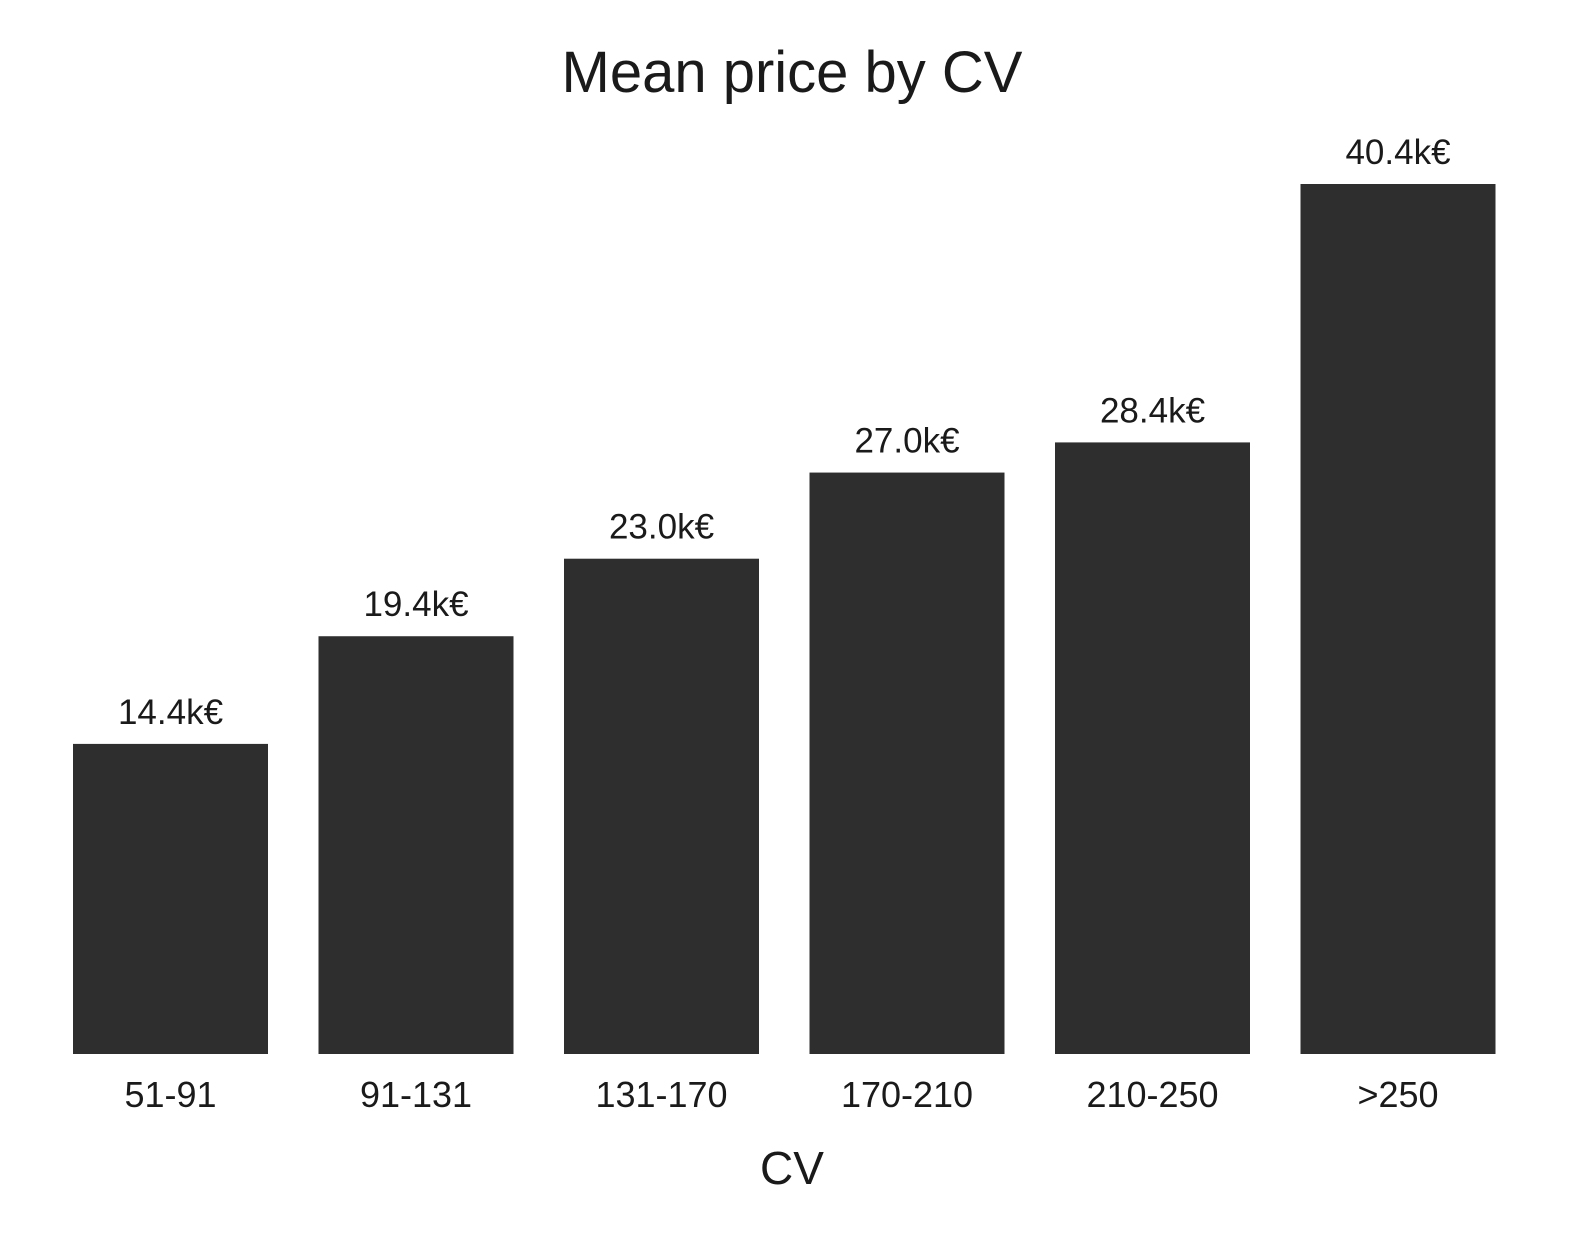  What do you see at coordinates (1152, 410) in the screenshot?
I see `bar-value-label-4: 28.4k€` at bounding box center [1152, 410].